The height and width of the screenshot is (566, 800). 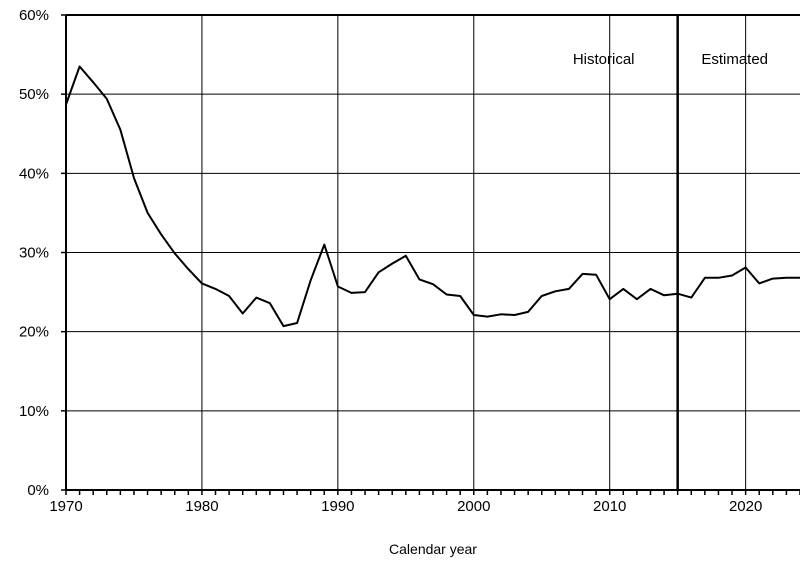 What do you see at coordinates (604, 59) in the screenshot?
I see `annotation-historical: Historical` at bounding box center [604, 59].